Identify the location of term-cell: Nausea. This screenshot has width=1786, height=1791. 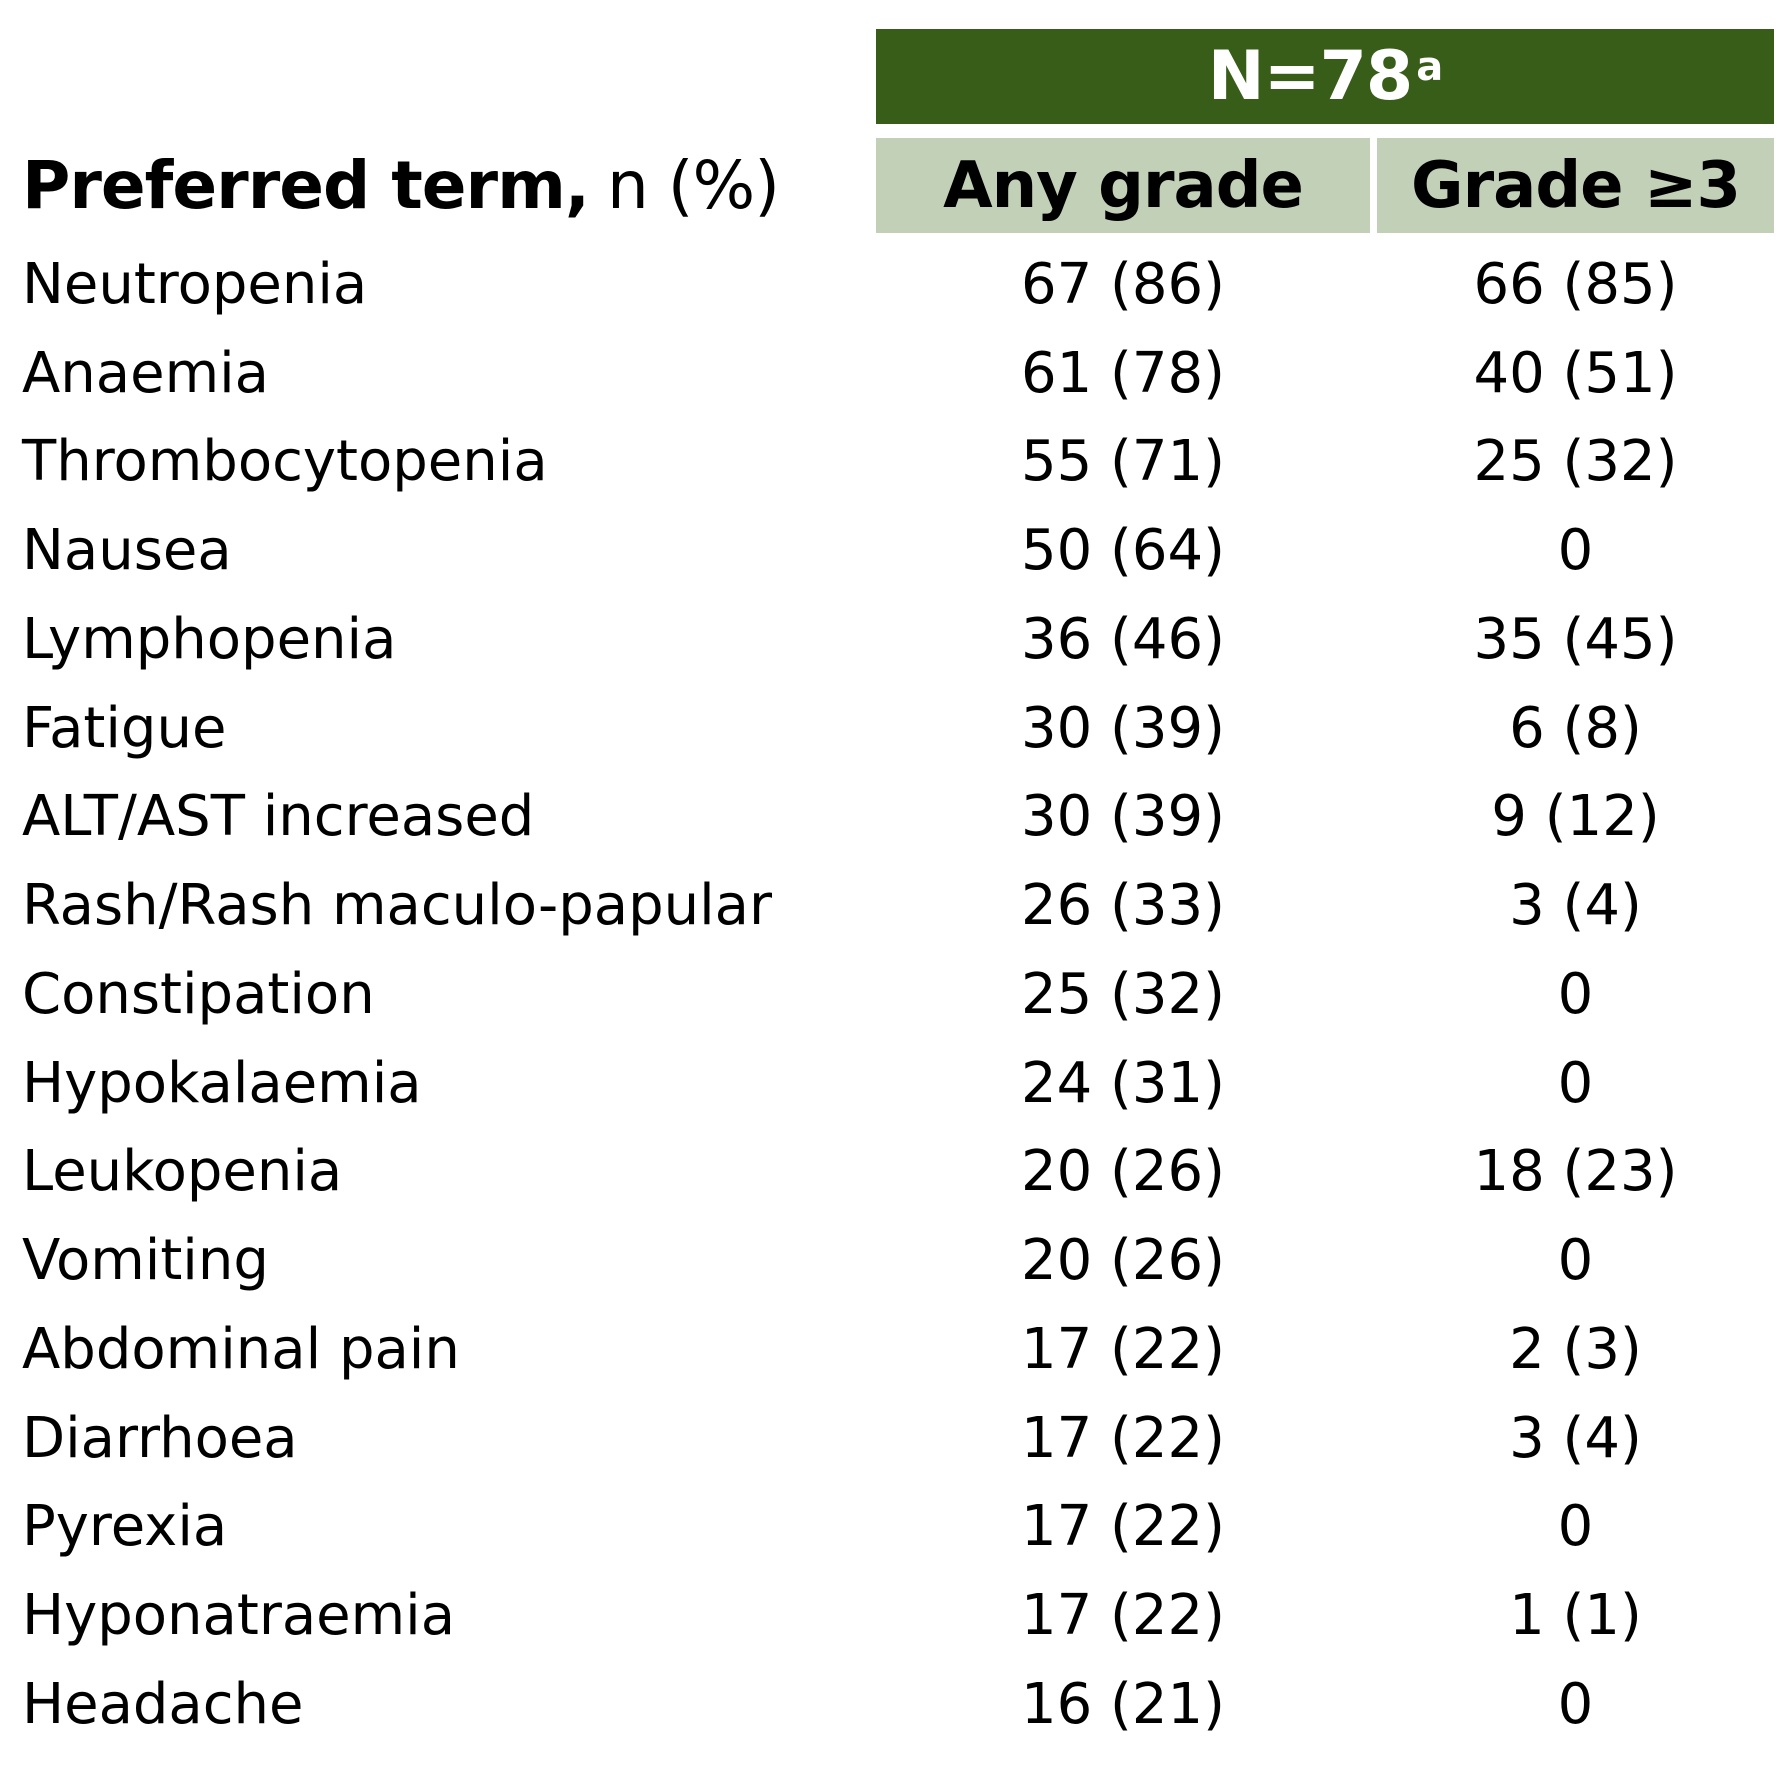
(127, 551).